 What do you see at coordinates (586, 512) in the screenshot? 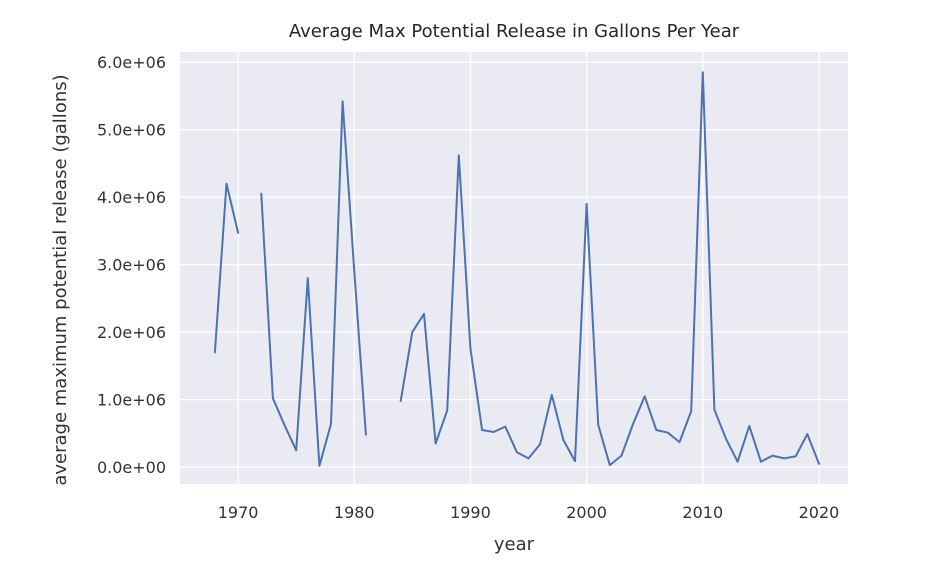
I see `x-tick-label: 2000` at bounding box center [586, 512].